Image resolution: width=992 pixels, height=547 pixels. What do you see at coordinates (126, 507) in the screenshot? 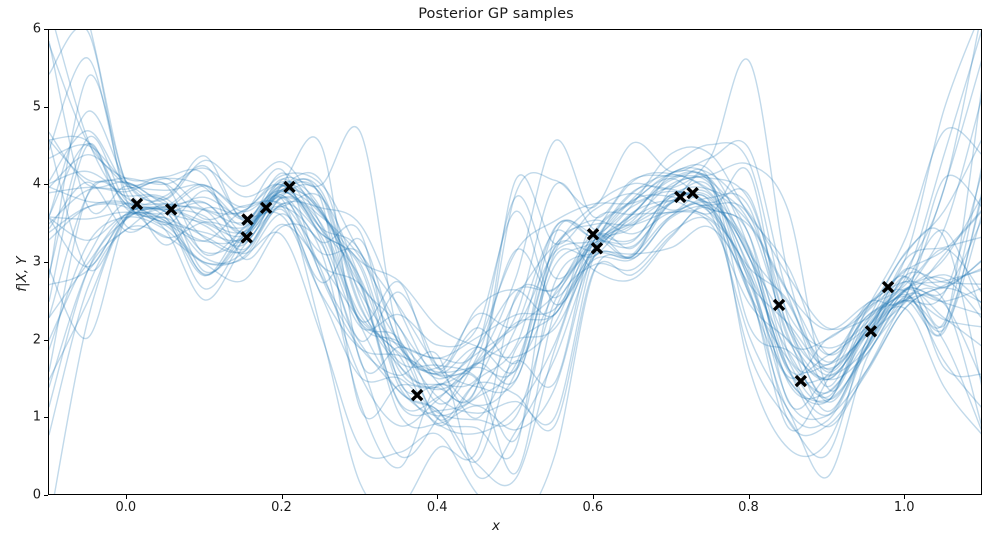
I see `x-tick-label: 0.0` at bounding box center [126, 507].